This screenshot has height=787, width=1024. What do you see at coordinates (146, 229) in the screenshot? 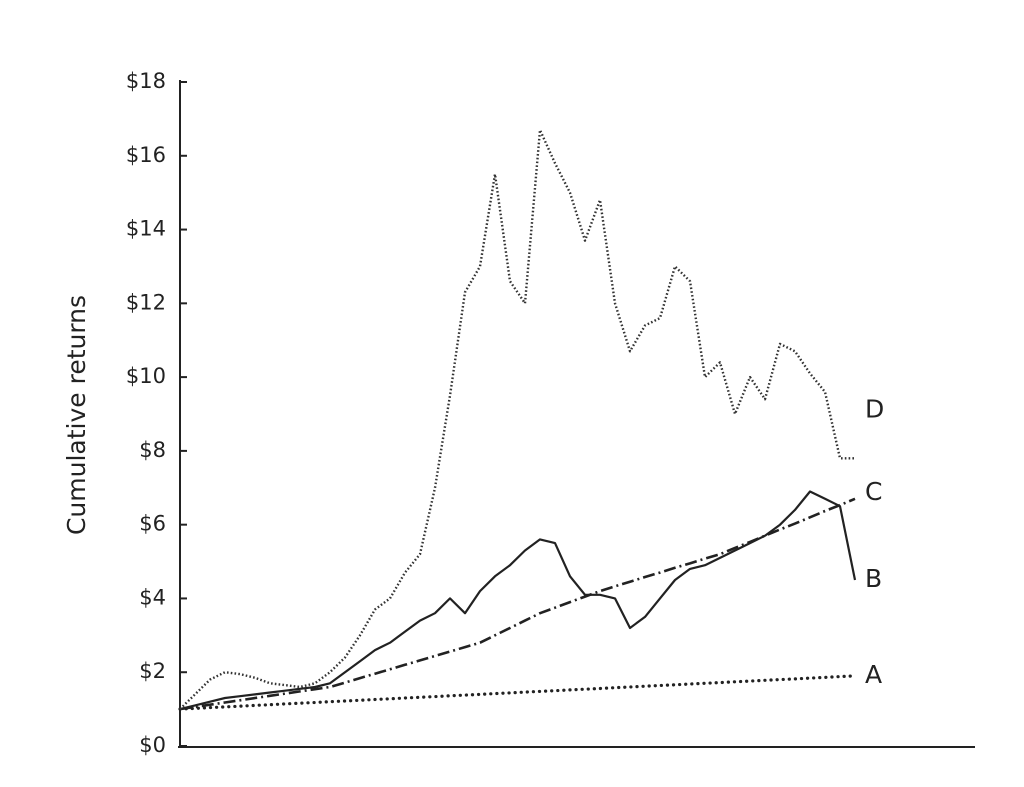
I see `y-tick-label: $14` at bounding box center [146, 229].